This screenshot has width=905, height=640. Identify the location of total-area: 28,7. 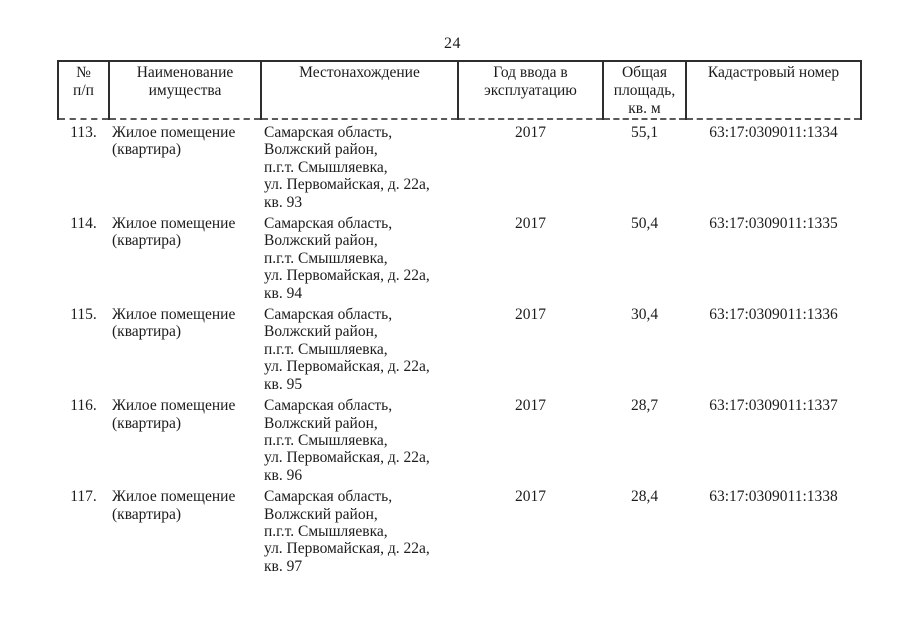
(644, 406).